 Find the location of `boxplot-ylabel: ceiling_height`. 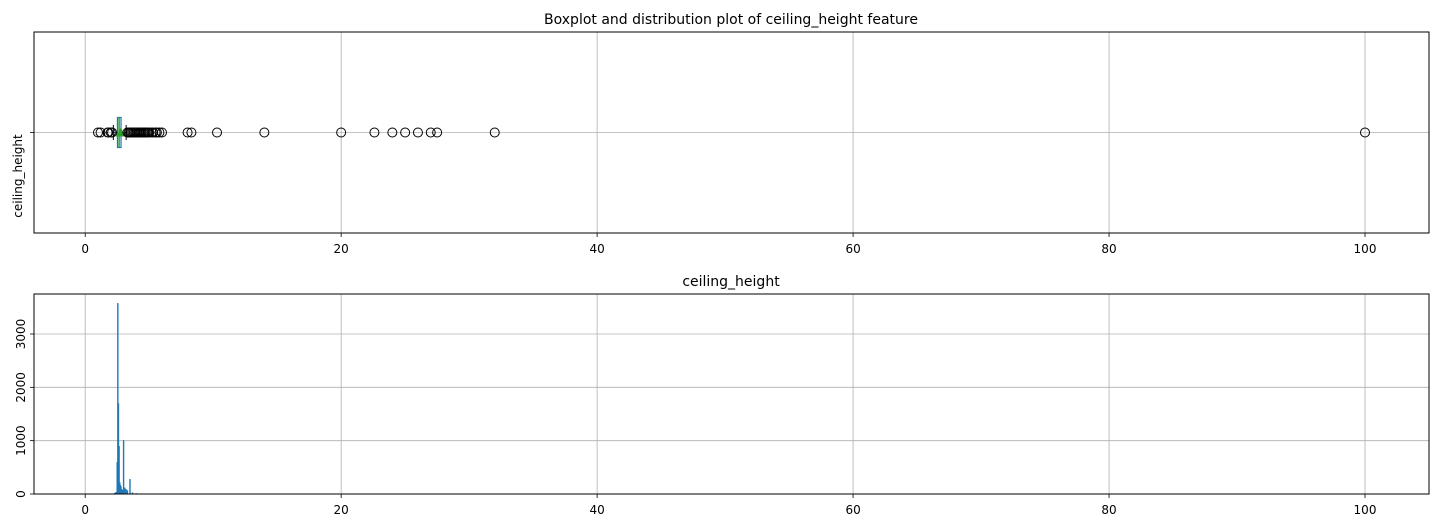

boxplot-ylabel: ceiling_height is located at coordinates (18, 176).